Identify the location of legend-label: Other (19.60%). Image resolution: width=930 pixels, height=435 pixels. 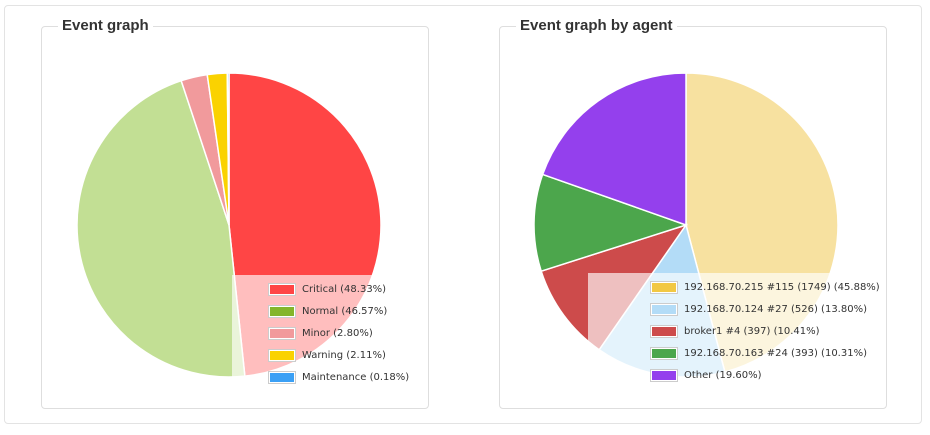
(723, 375).